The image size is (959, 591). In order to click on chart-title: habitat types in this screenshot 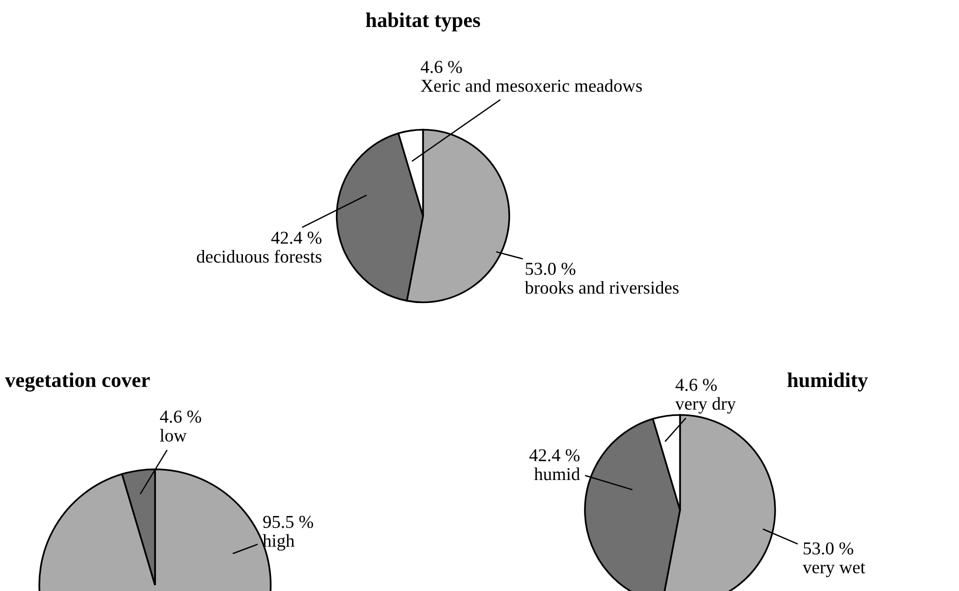, I will do `click(423, 22)`.